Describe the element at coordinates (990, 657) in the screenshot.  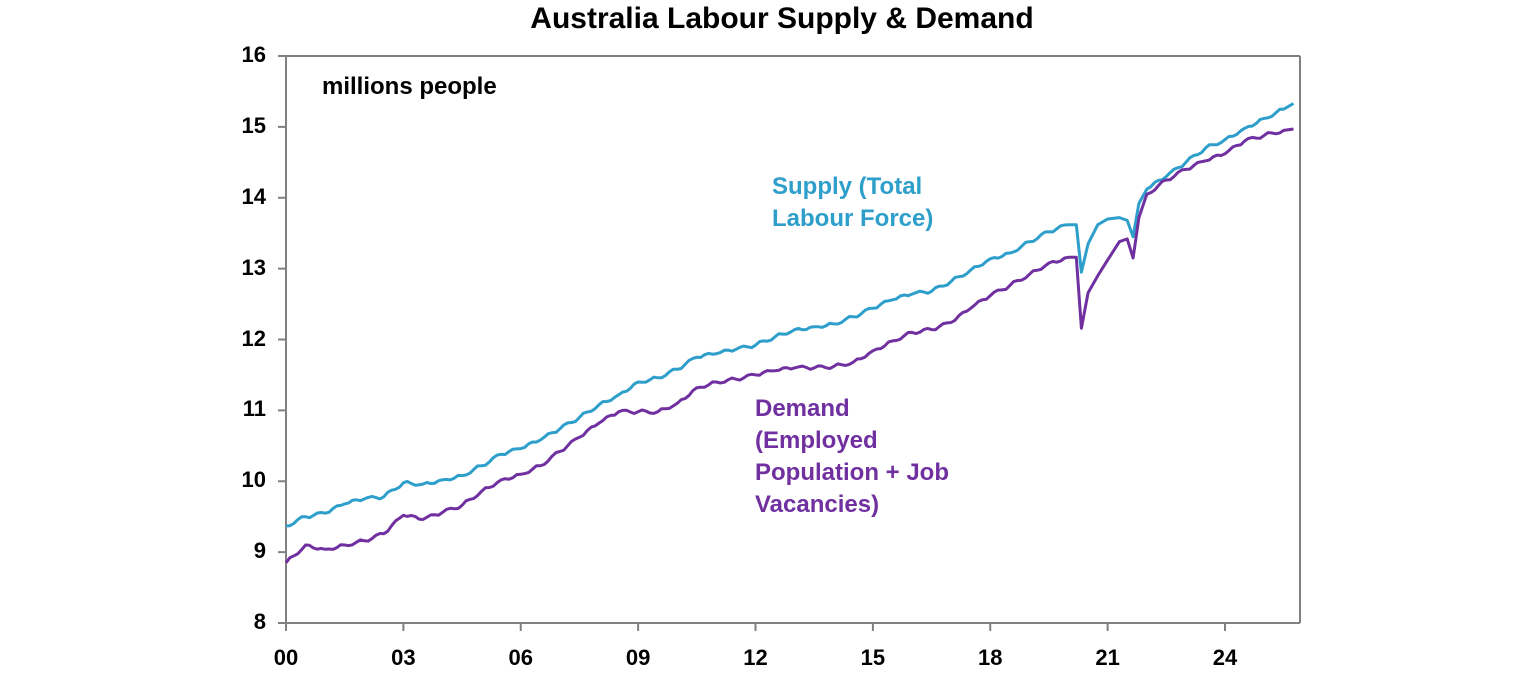
I see `x-tick-label: 18` at that location.